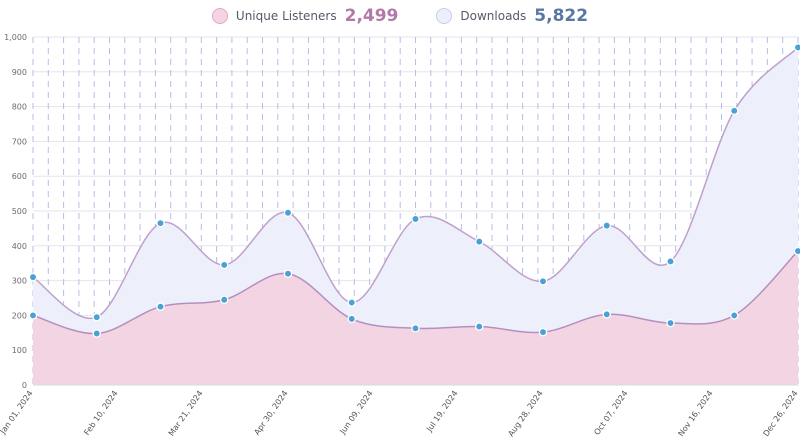  Describe the element at coordinates (400, 16) in the screenshot. I see `chart-legend: Unique Listeners 2,499 Downloads 5,822` at that location.